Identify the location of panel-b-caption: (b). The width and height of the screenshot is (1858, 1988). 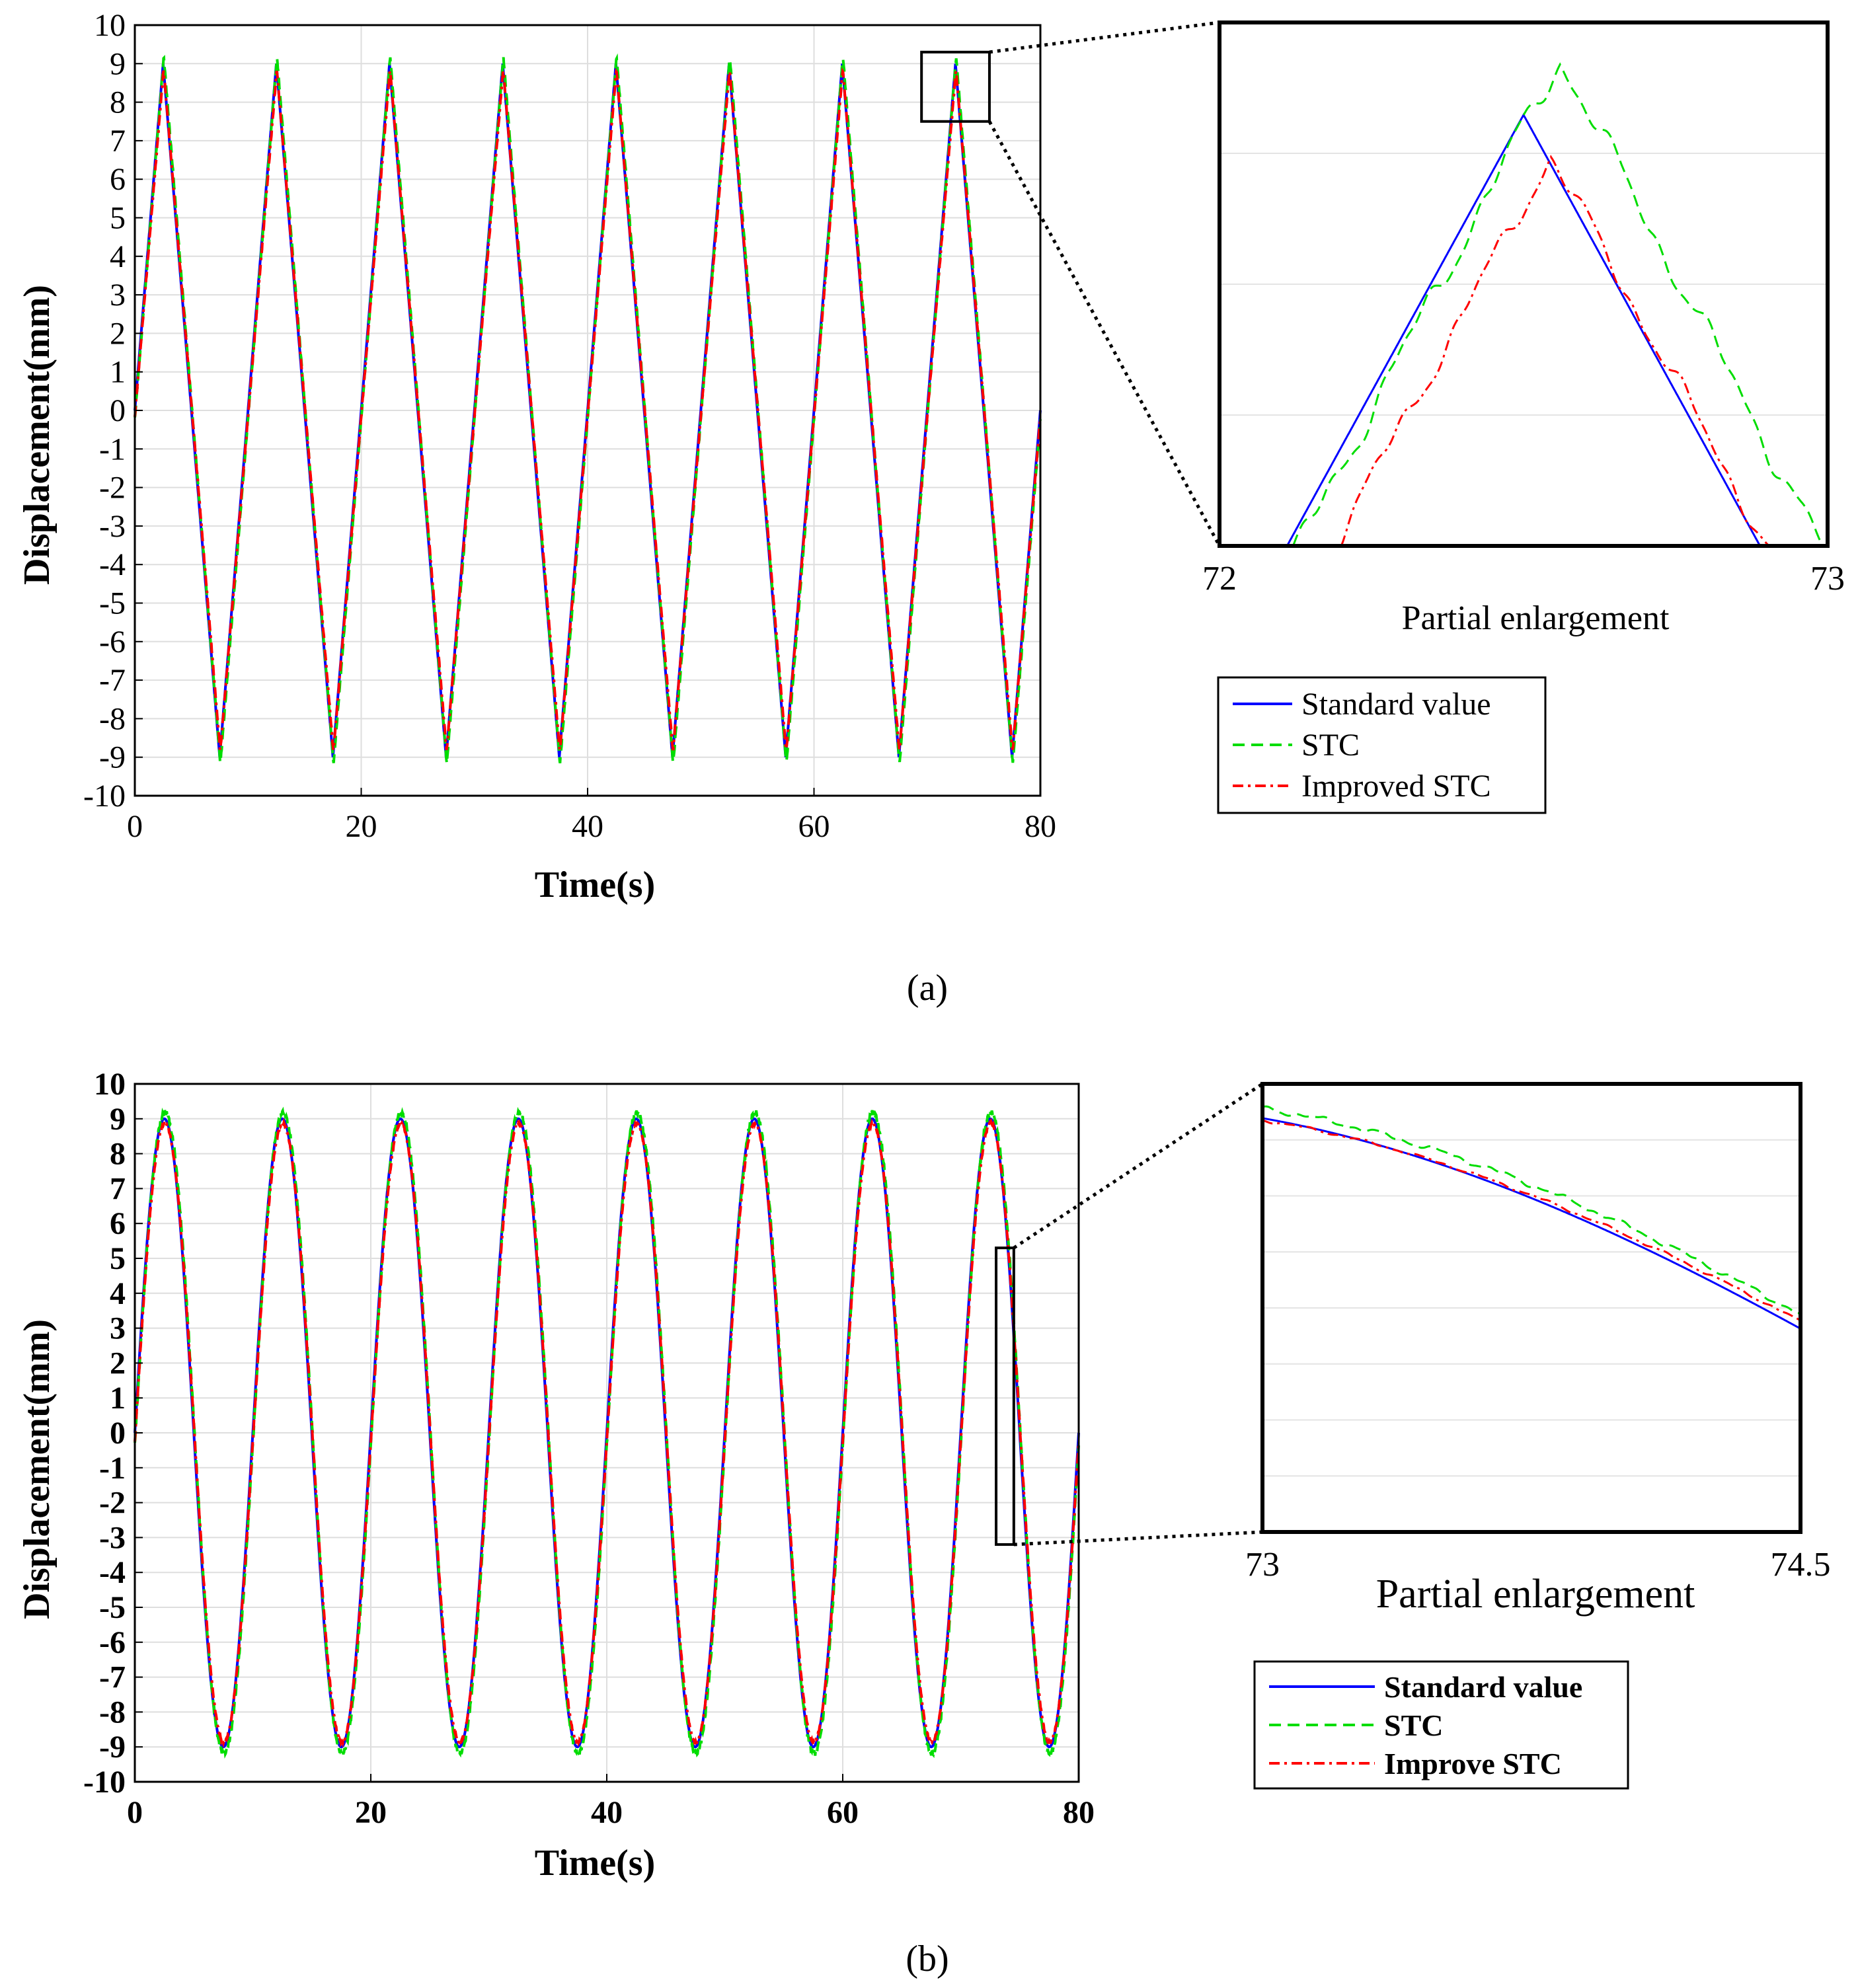
(927, 1959).